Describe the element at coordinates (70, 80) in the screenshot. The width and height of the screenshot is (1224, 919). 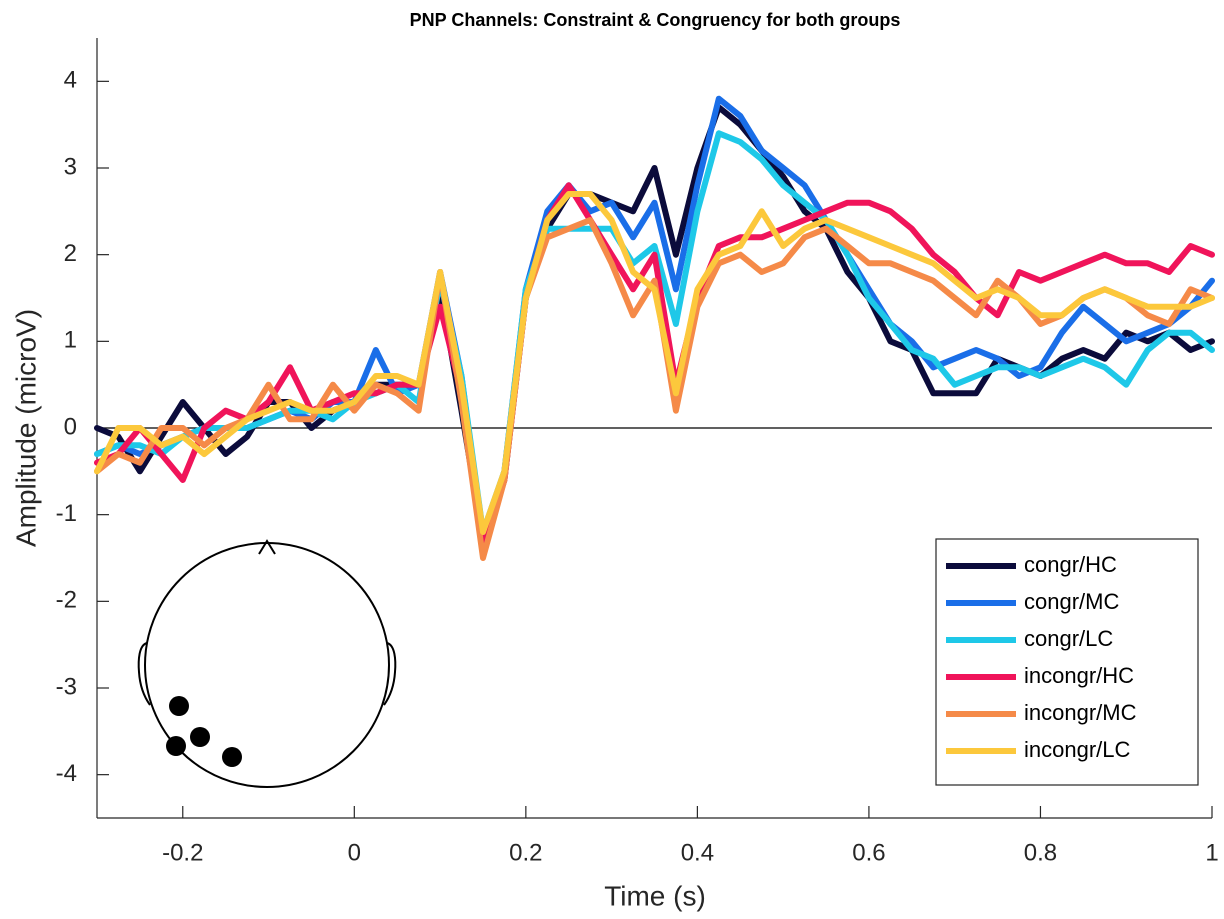
I see `y-tick-label: 4` at that location.